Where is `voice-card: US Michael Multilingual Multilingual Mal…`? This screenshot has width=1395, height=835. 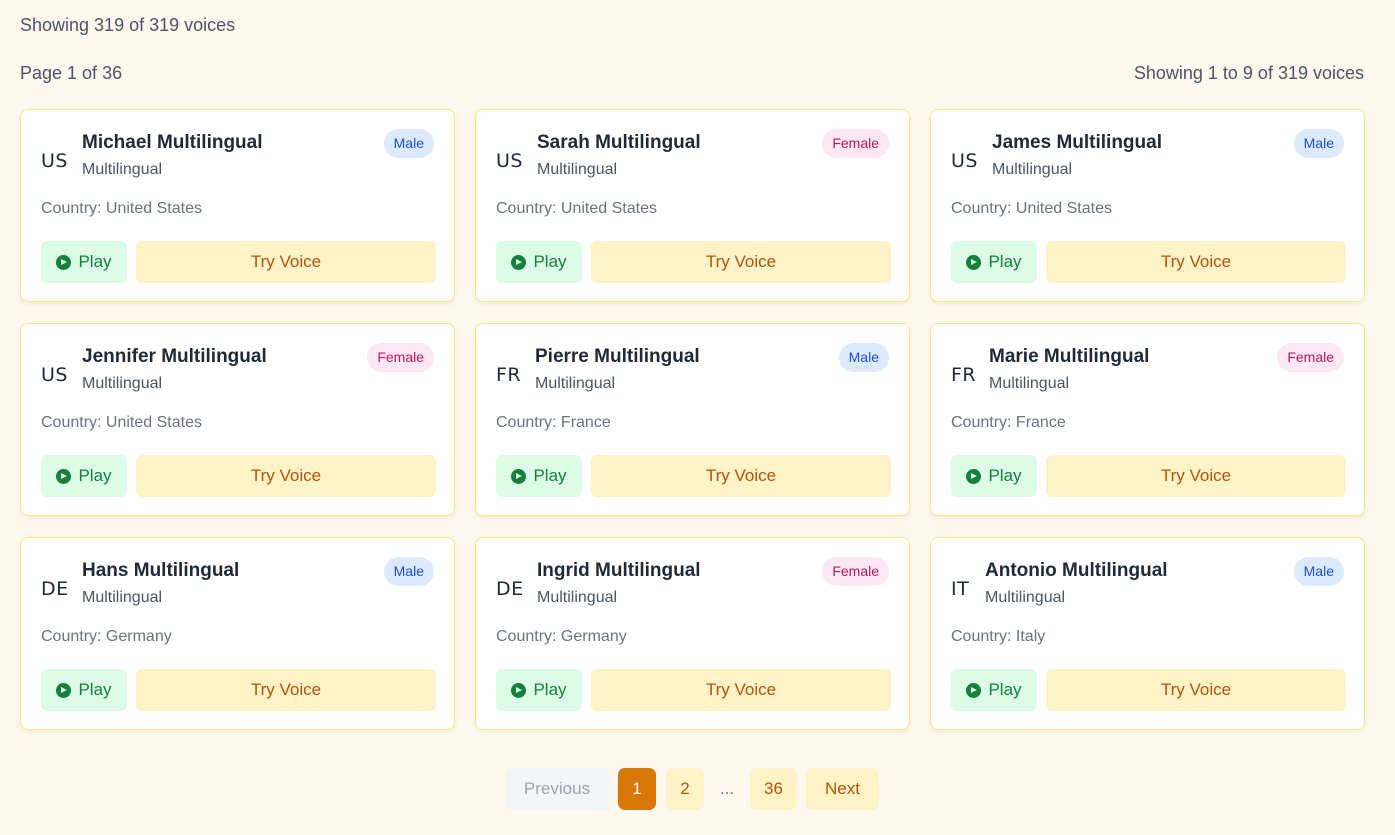 voice-card: US Michael Multilingual Multilingual Mal… is located at coordinates (237, 205).